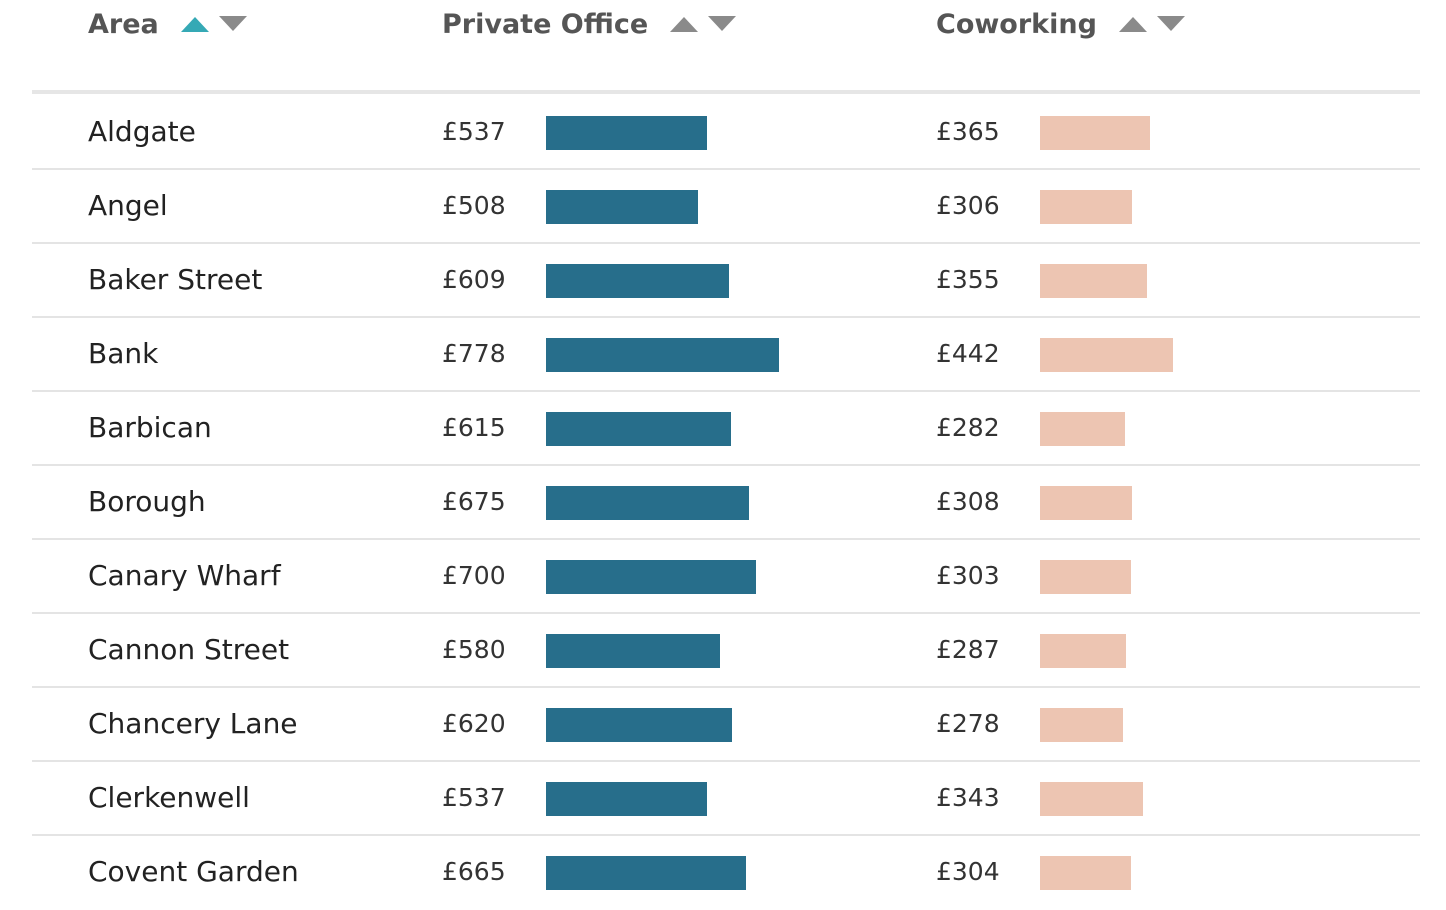  I want to click on private-office-value: £580, so click(474, 649).